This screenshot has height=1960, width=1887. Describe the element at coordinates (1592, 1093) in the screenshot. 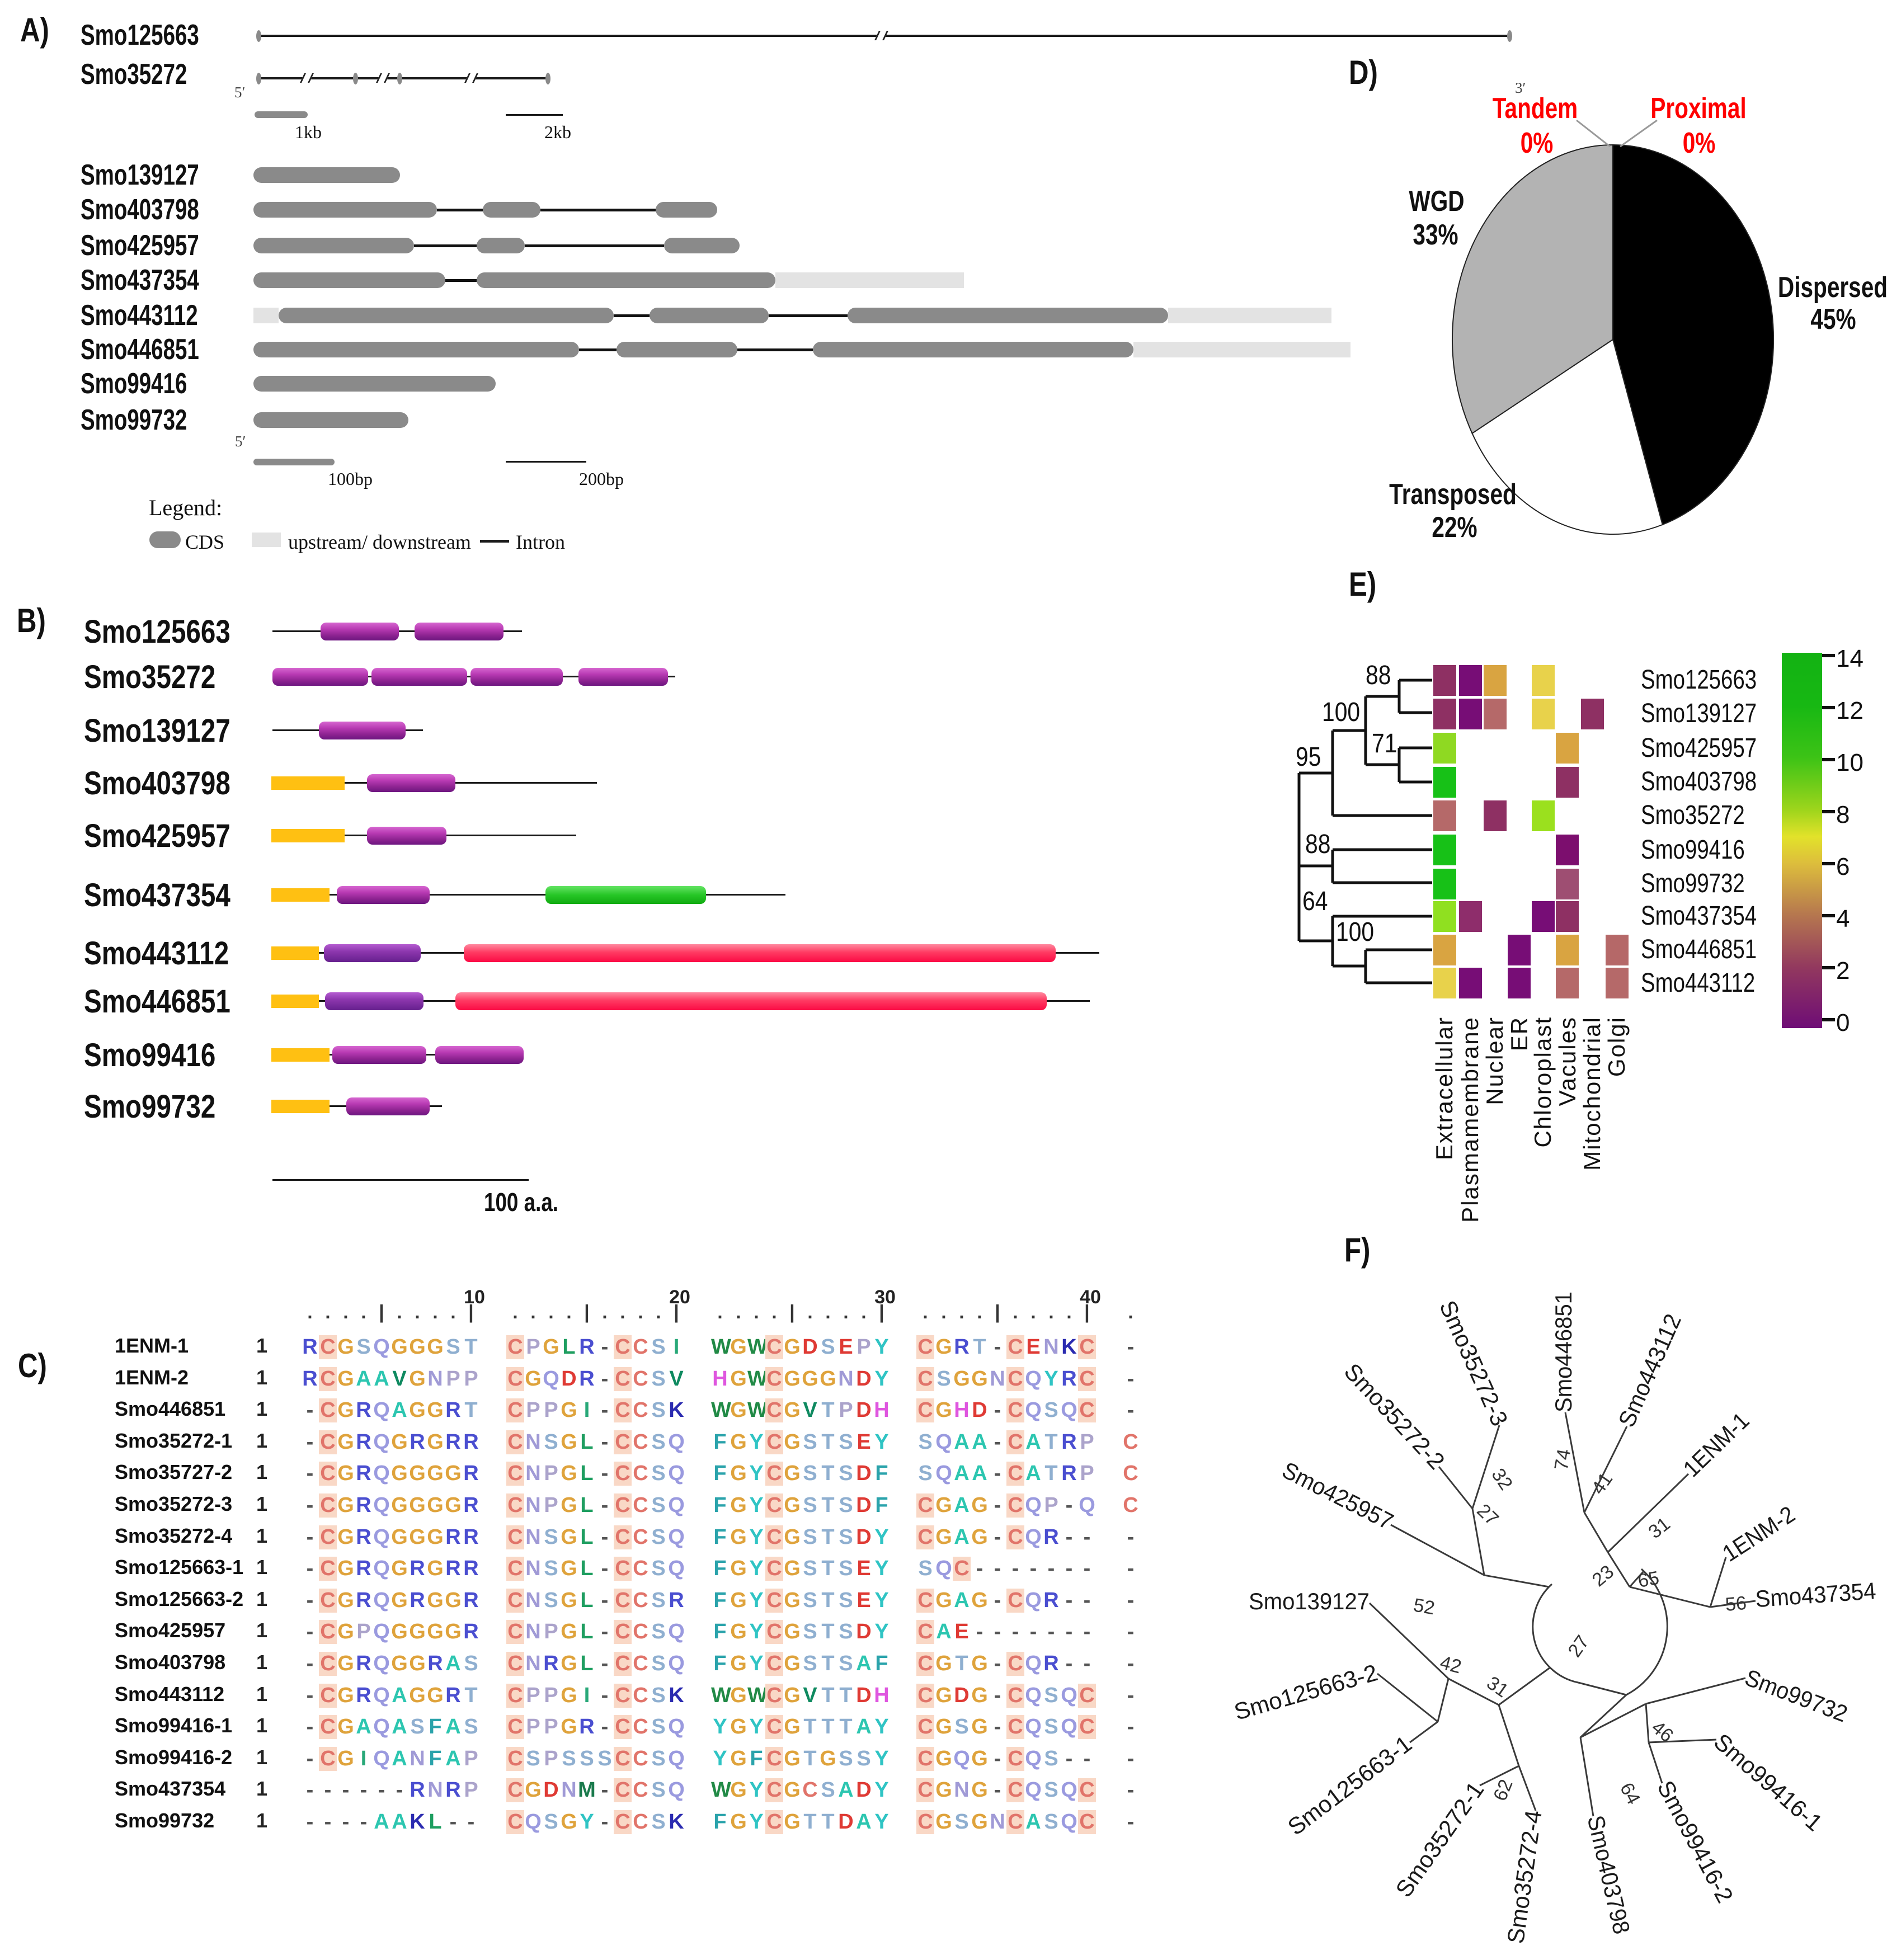

I see `svg-text: Mitochondrial` at that location.